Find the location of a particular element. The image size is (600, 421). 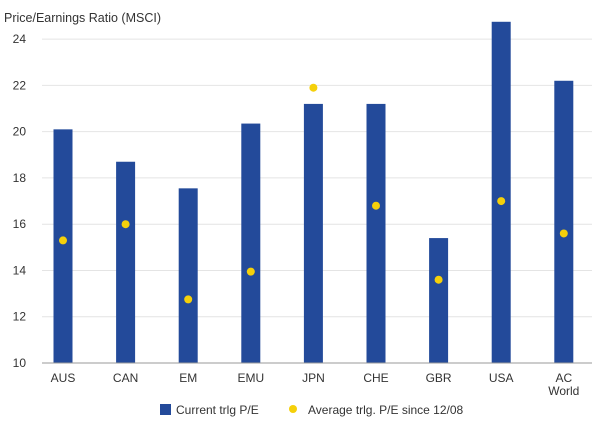

x-tick-label: CAN is located at coordinates (125, 378).